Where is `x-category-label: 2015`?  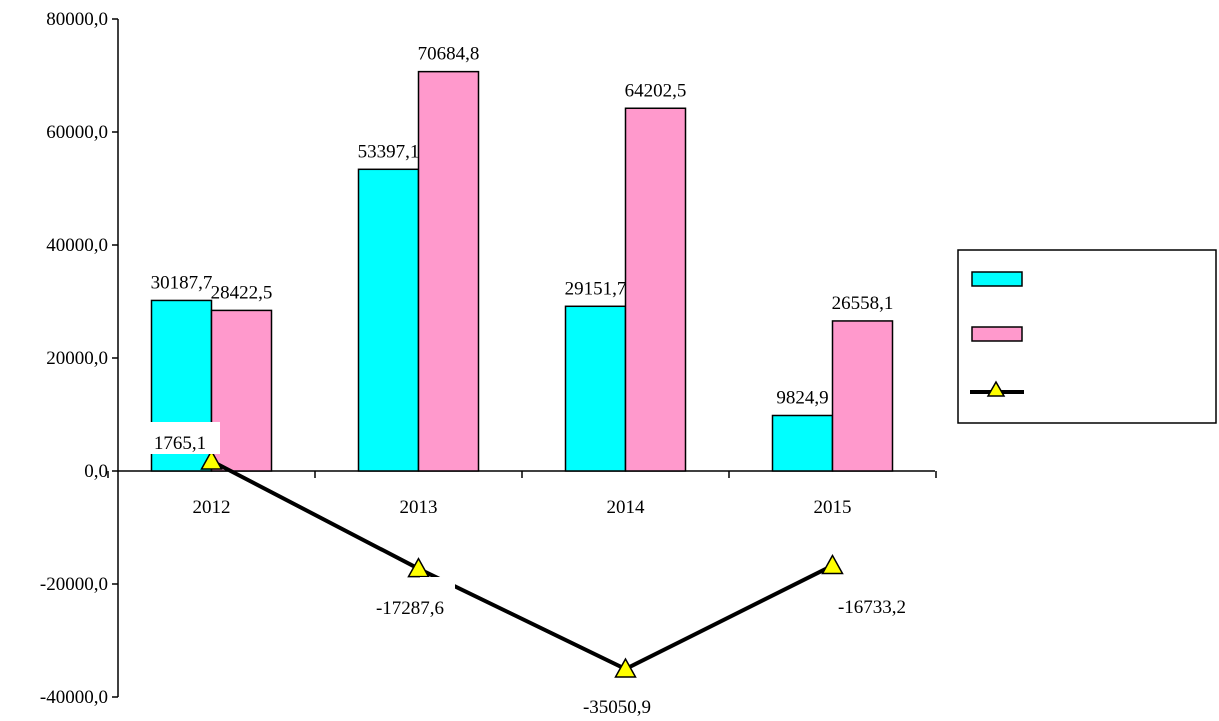 x-category-label: 2015 is located at coordinates (833, 507).